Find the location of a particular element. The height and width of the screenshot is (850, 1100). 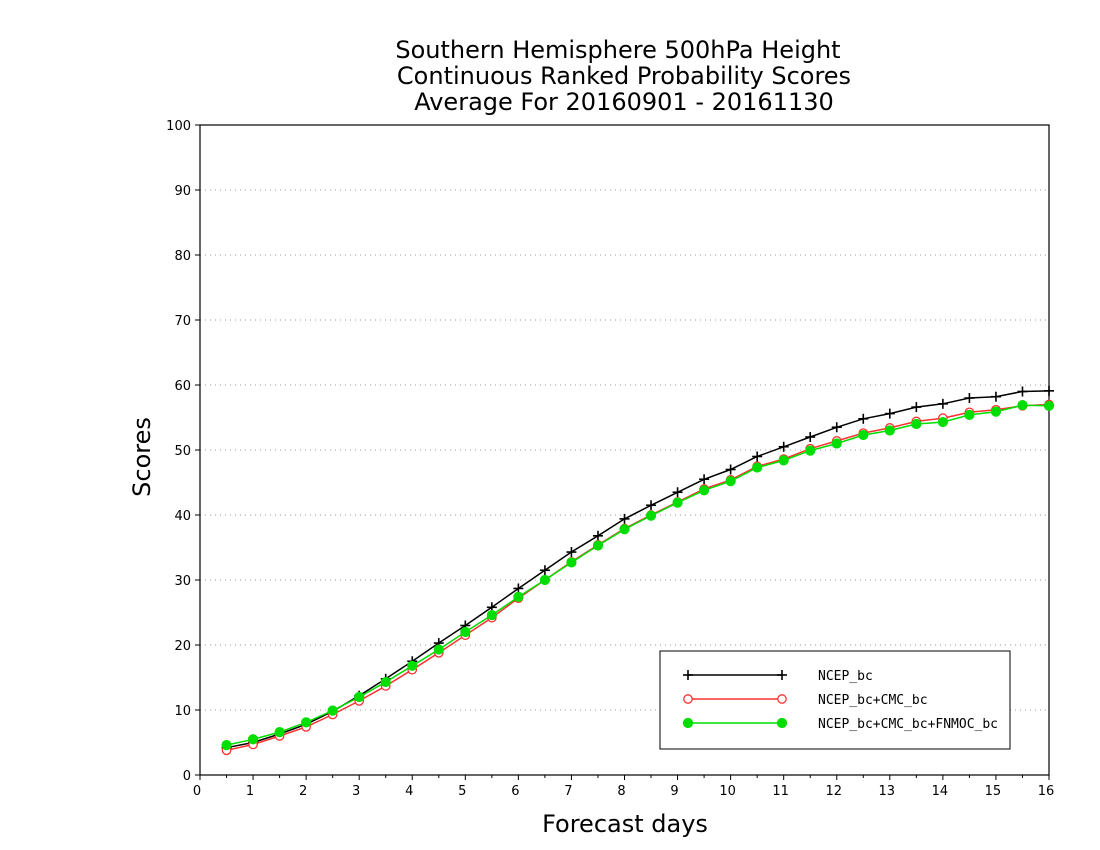

y-tick-label-70: 70 is located at coordinates (182, 321).